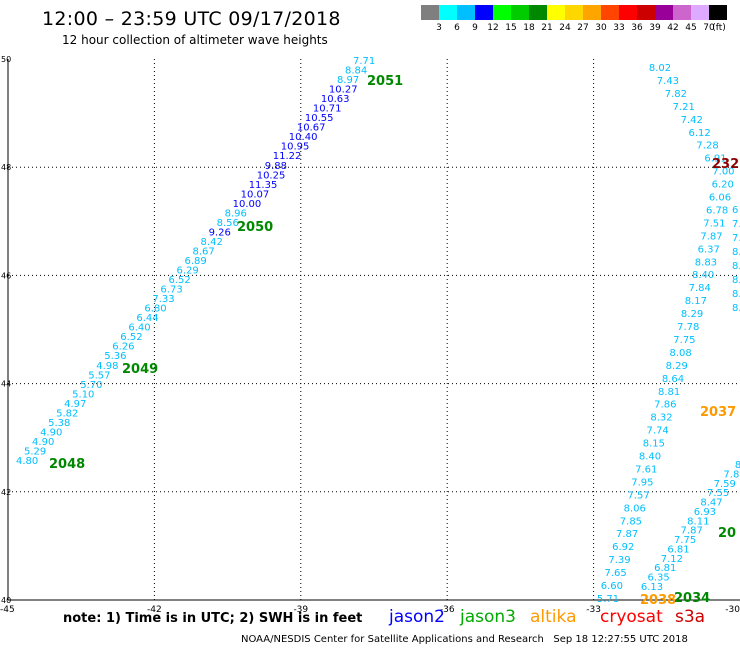 The width and height of the screenshot is (740, 650). I want to click on swh-value: 7.2, so click(736, 238).